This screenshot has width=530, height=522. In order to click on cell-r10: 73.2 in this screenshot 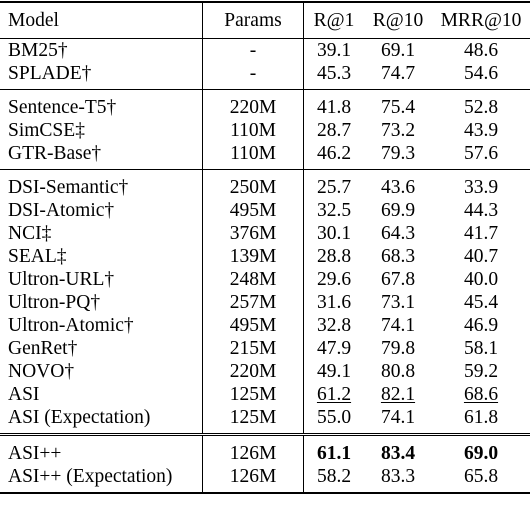, I will do `click(398, 130)`.